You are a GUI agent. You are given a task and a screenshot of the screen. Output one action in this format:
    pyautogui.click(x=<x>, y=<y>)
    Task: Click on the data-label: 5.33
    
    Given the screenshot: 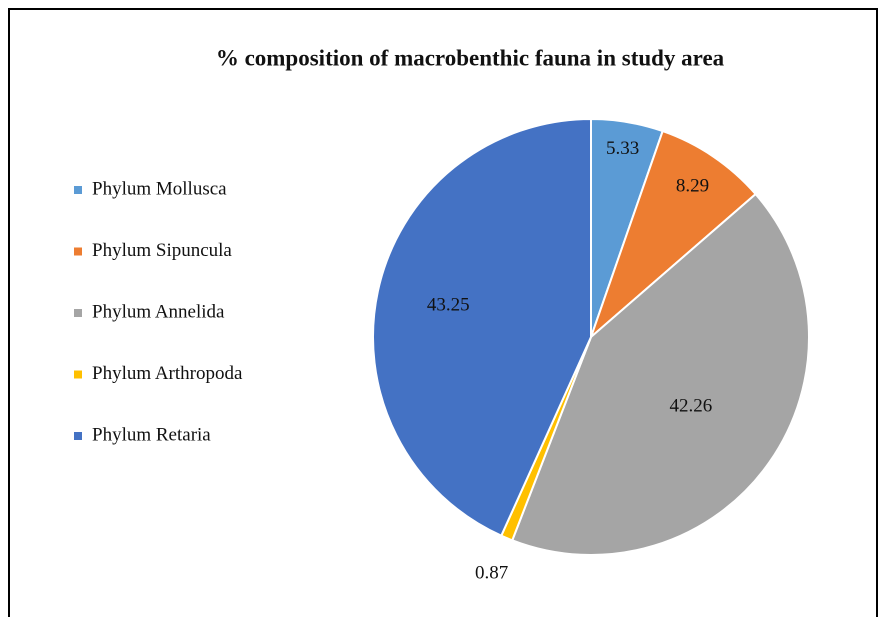 What is the action you would take?
    pyautogui.click(x=622, y=148)
    